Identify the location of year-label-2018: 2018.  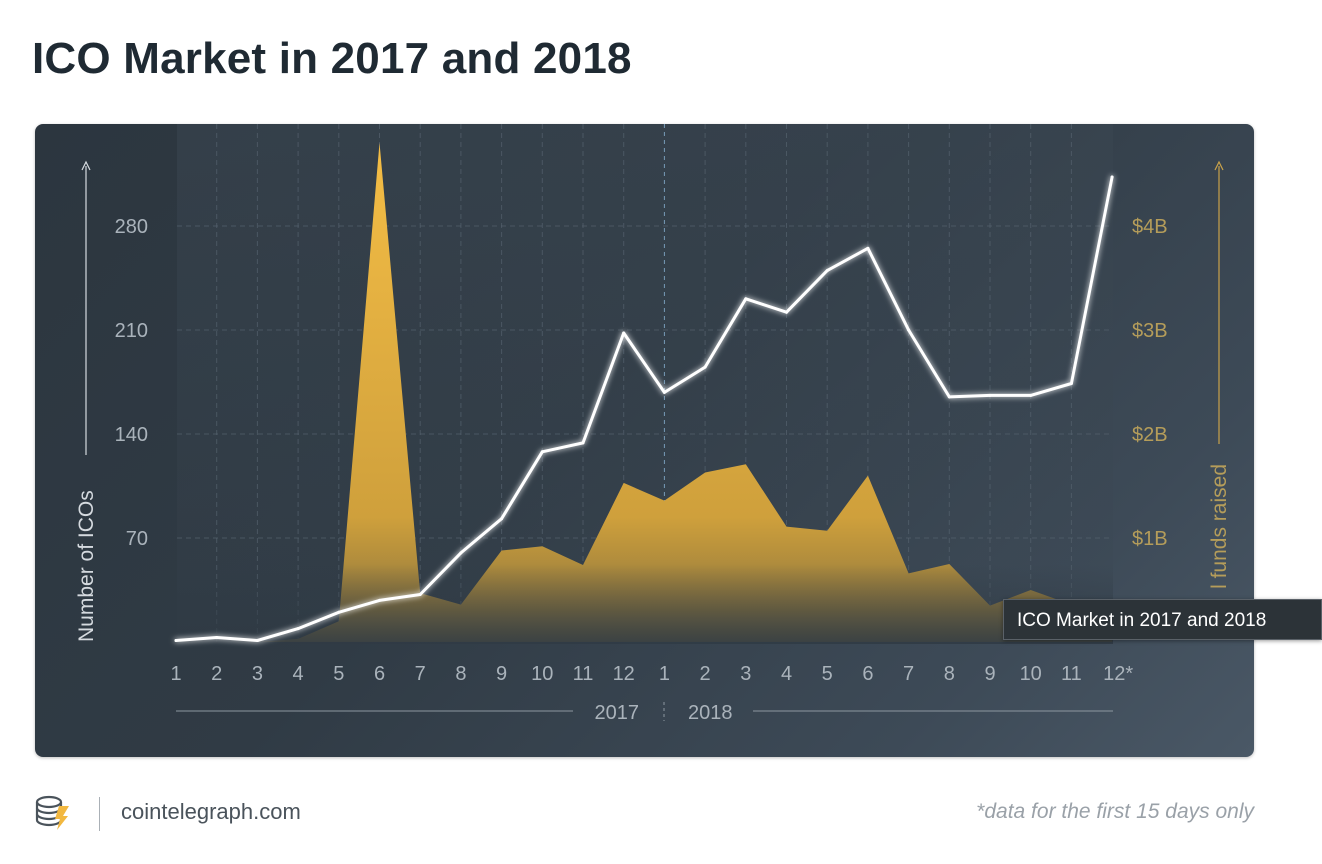
(710, 713).